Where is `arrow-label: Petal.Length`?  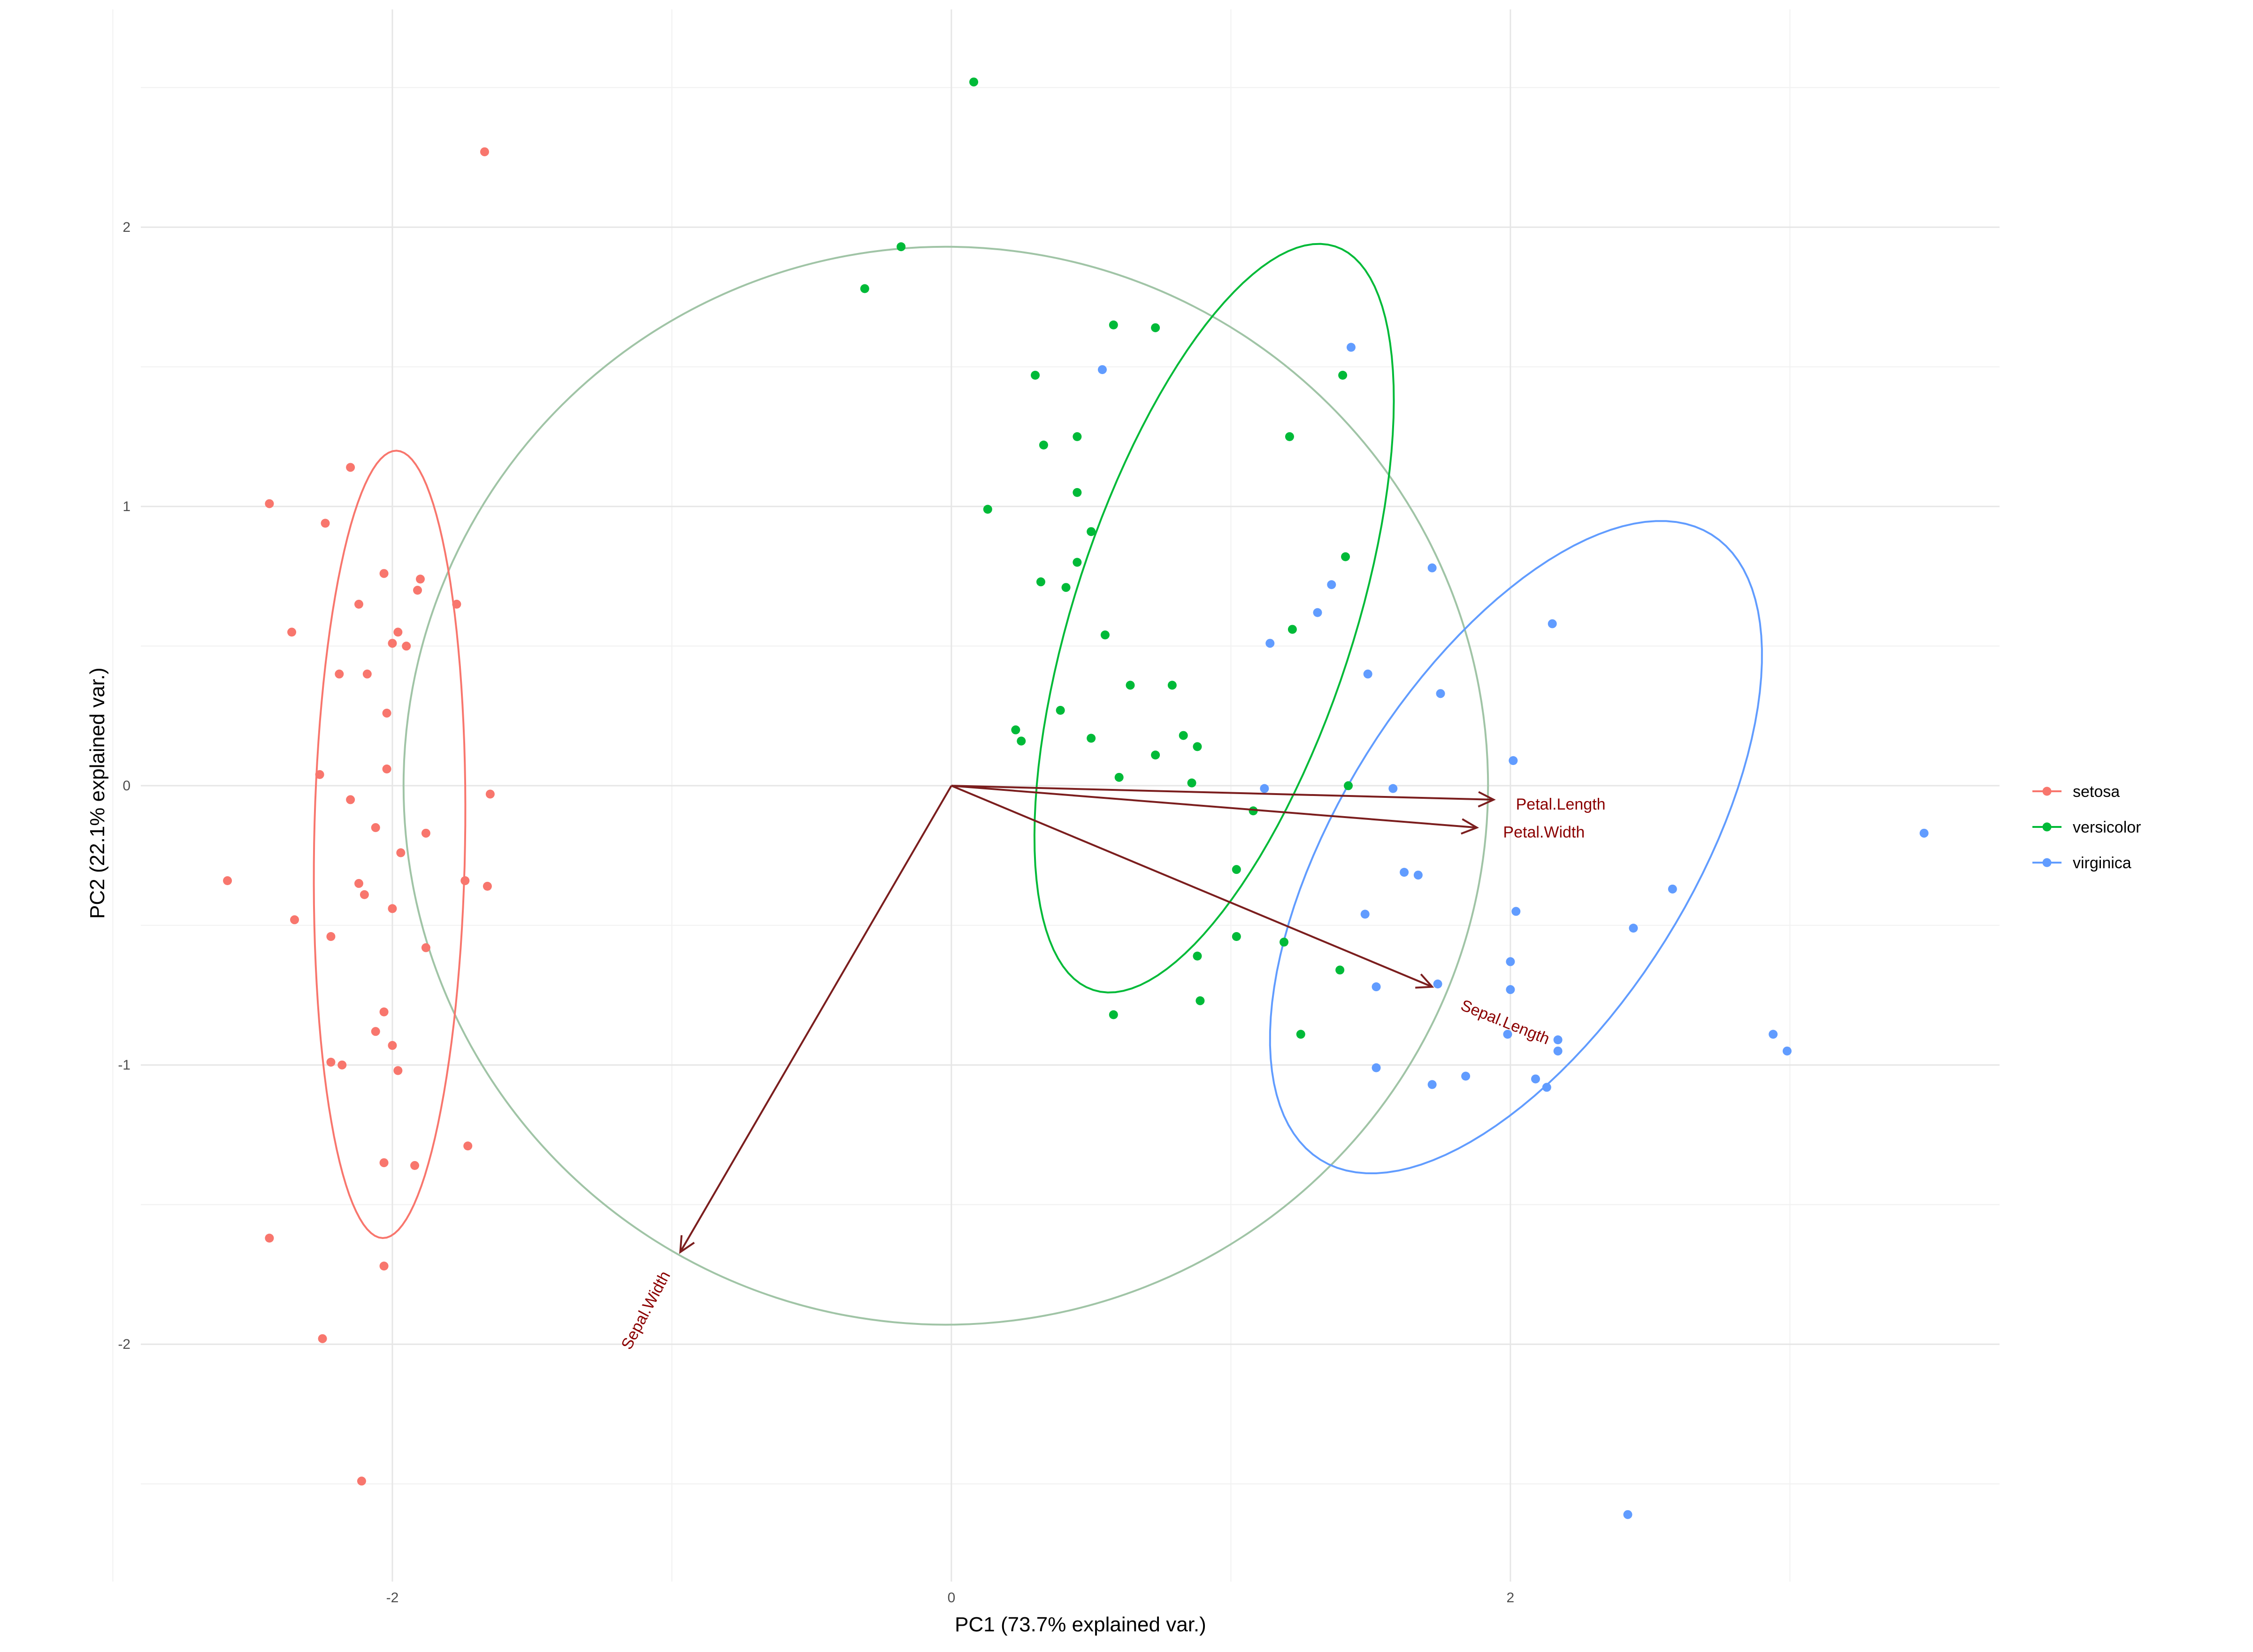
arrow-label: Petal.Length is located at coordinates (1561, 804).